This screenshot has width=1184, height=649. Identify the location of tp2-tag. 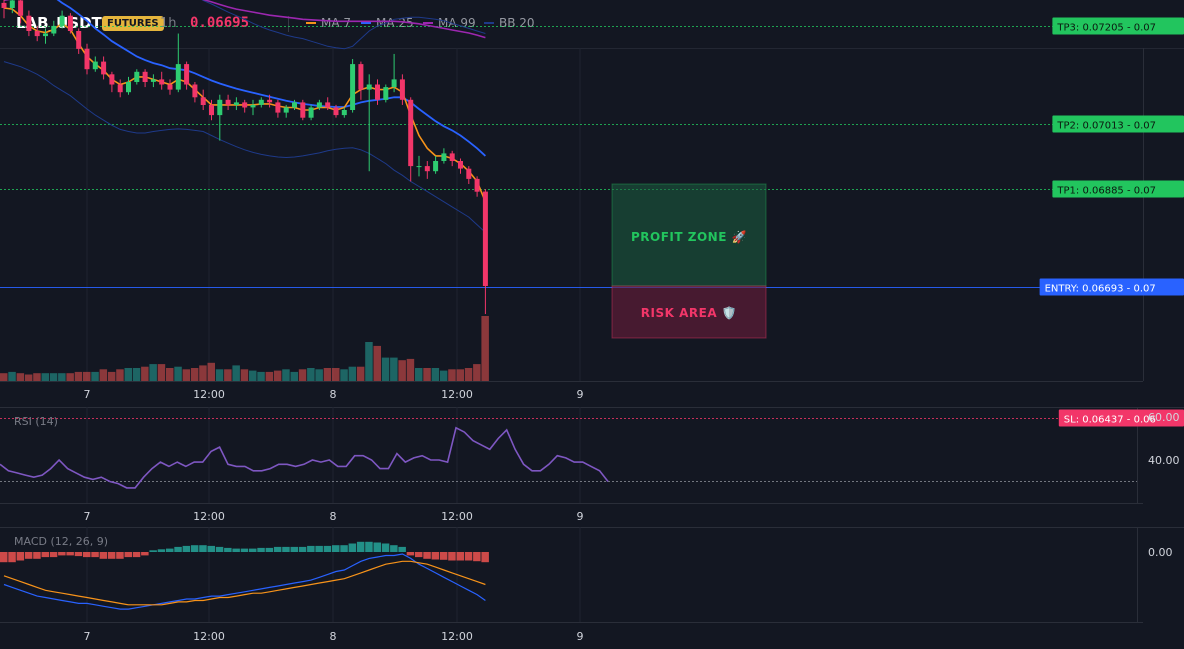
(1118, 124).